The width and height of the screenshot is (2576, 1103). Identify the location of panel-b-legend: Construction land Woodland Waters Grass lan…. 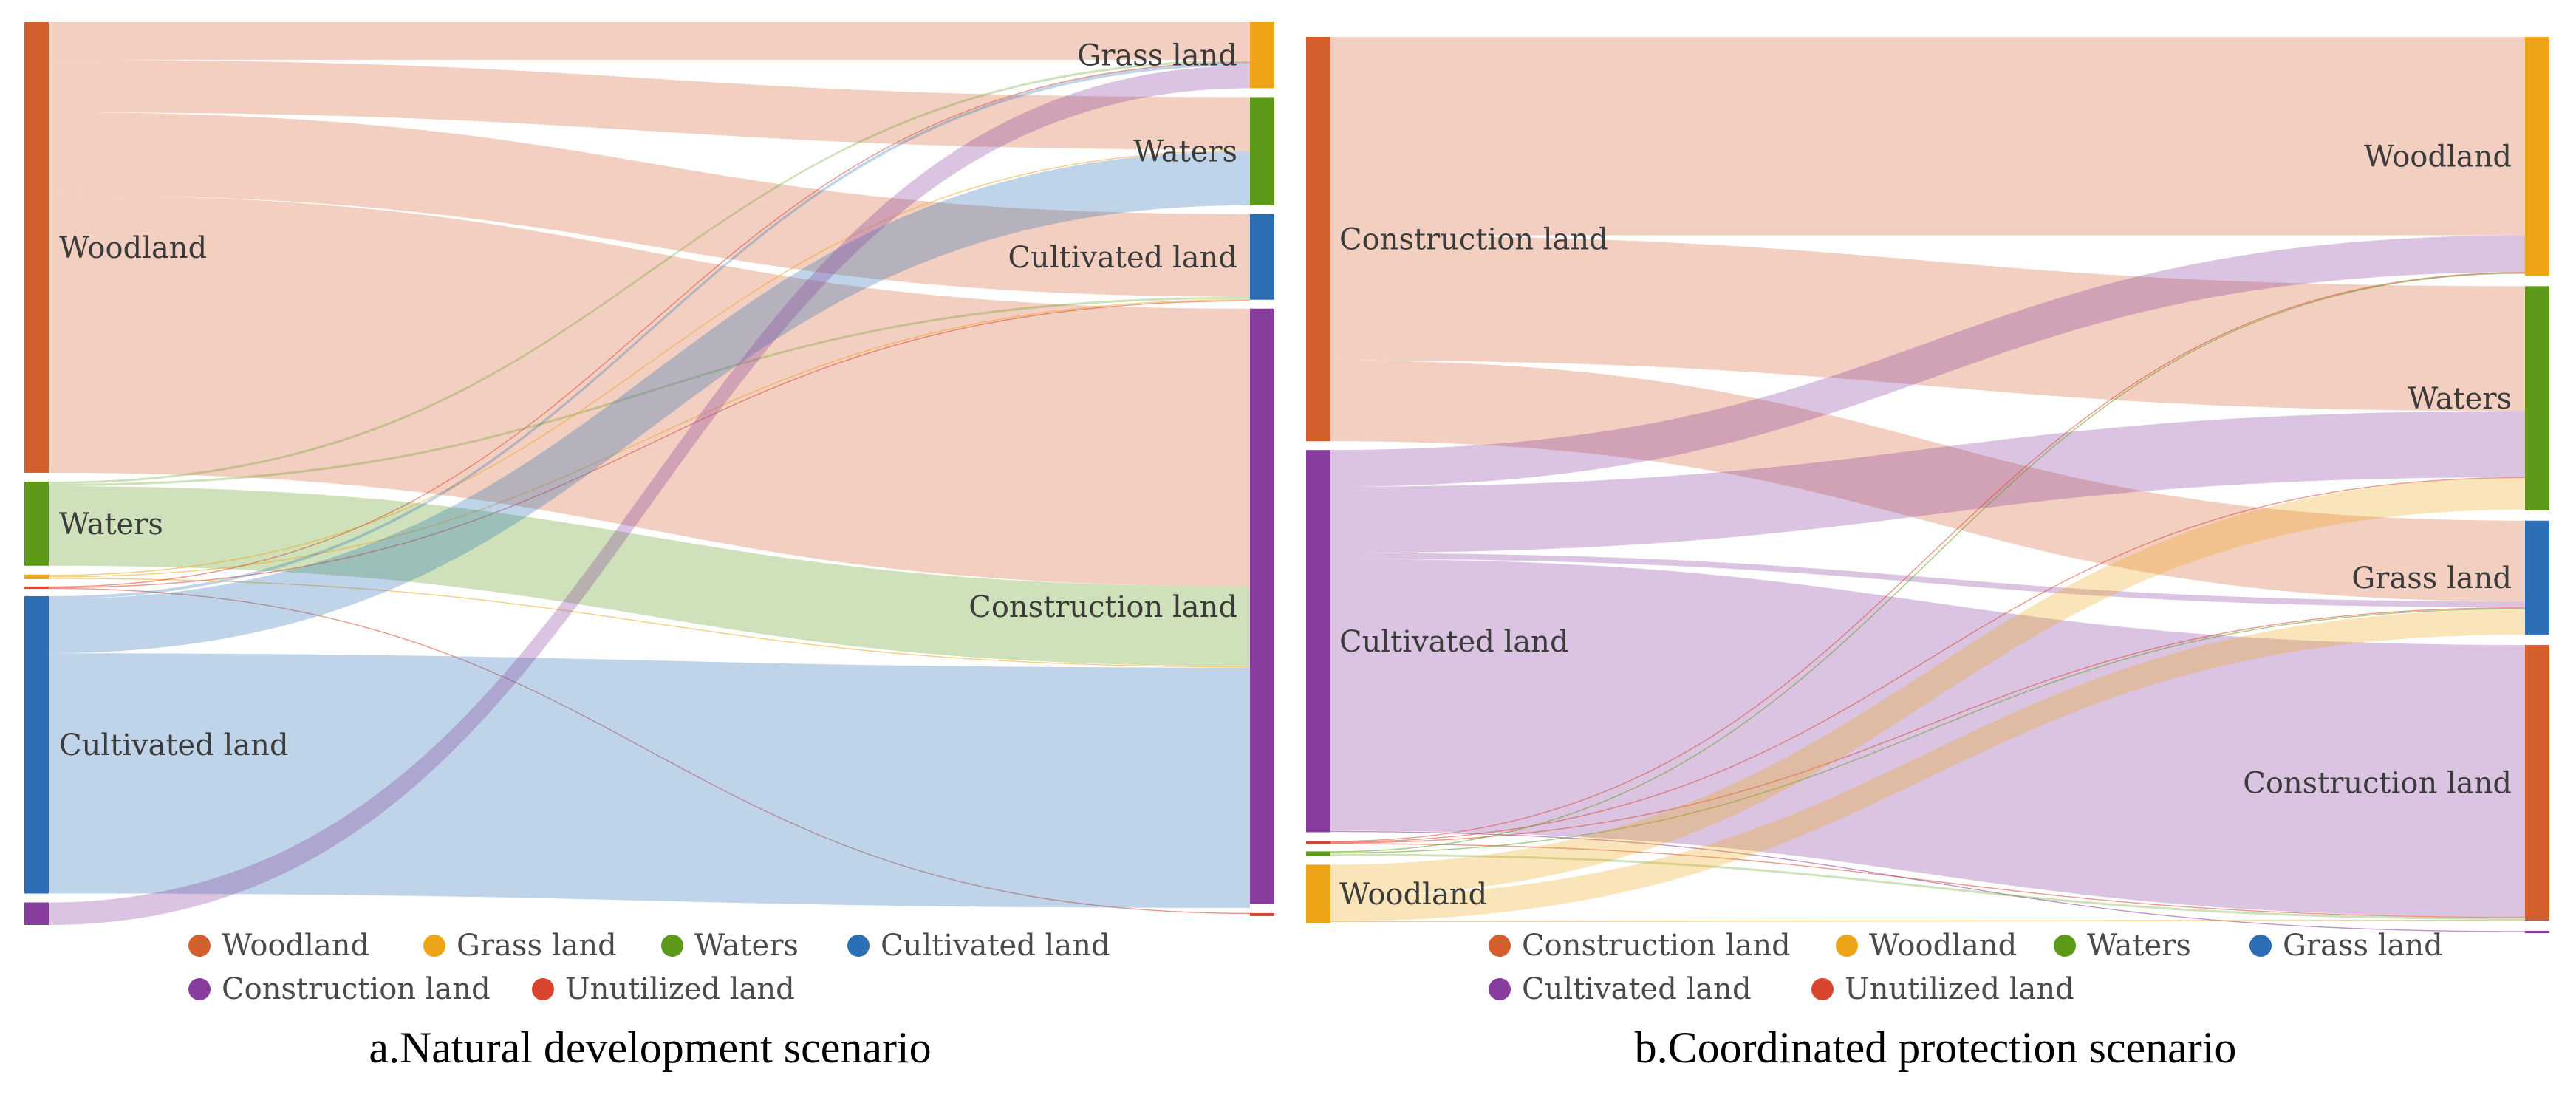
(1966, 968).